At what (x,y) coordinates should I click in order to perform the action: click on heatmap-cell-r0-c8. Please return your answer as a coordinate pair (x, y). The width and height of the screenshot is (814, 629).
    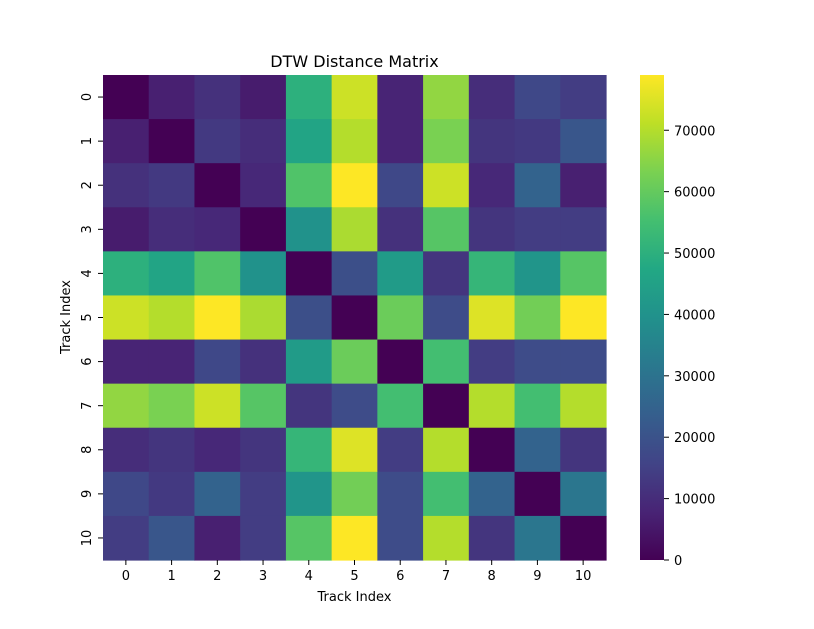
    Looking at the image, I should click on (492, 97).